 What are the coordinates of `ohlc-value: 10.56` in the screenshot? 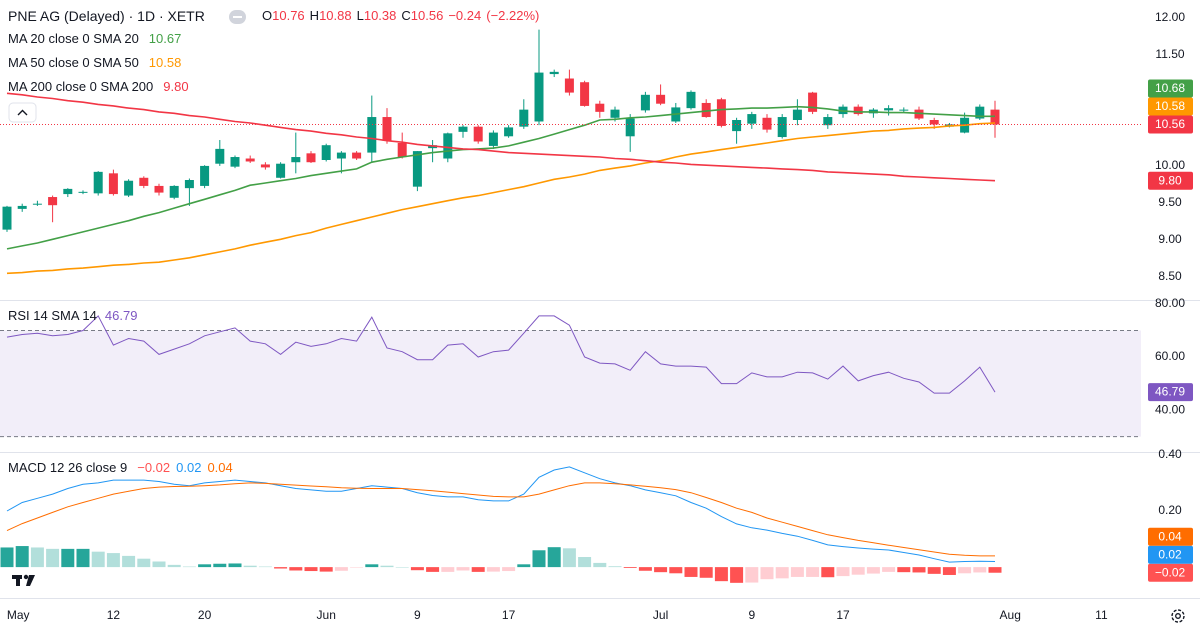 It's located at (427, 15).